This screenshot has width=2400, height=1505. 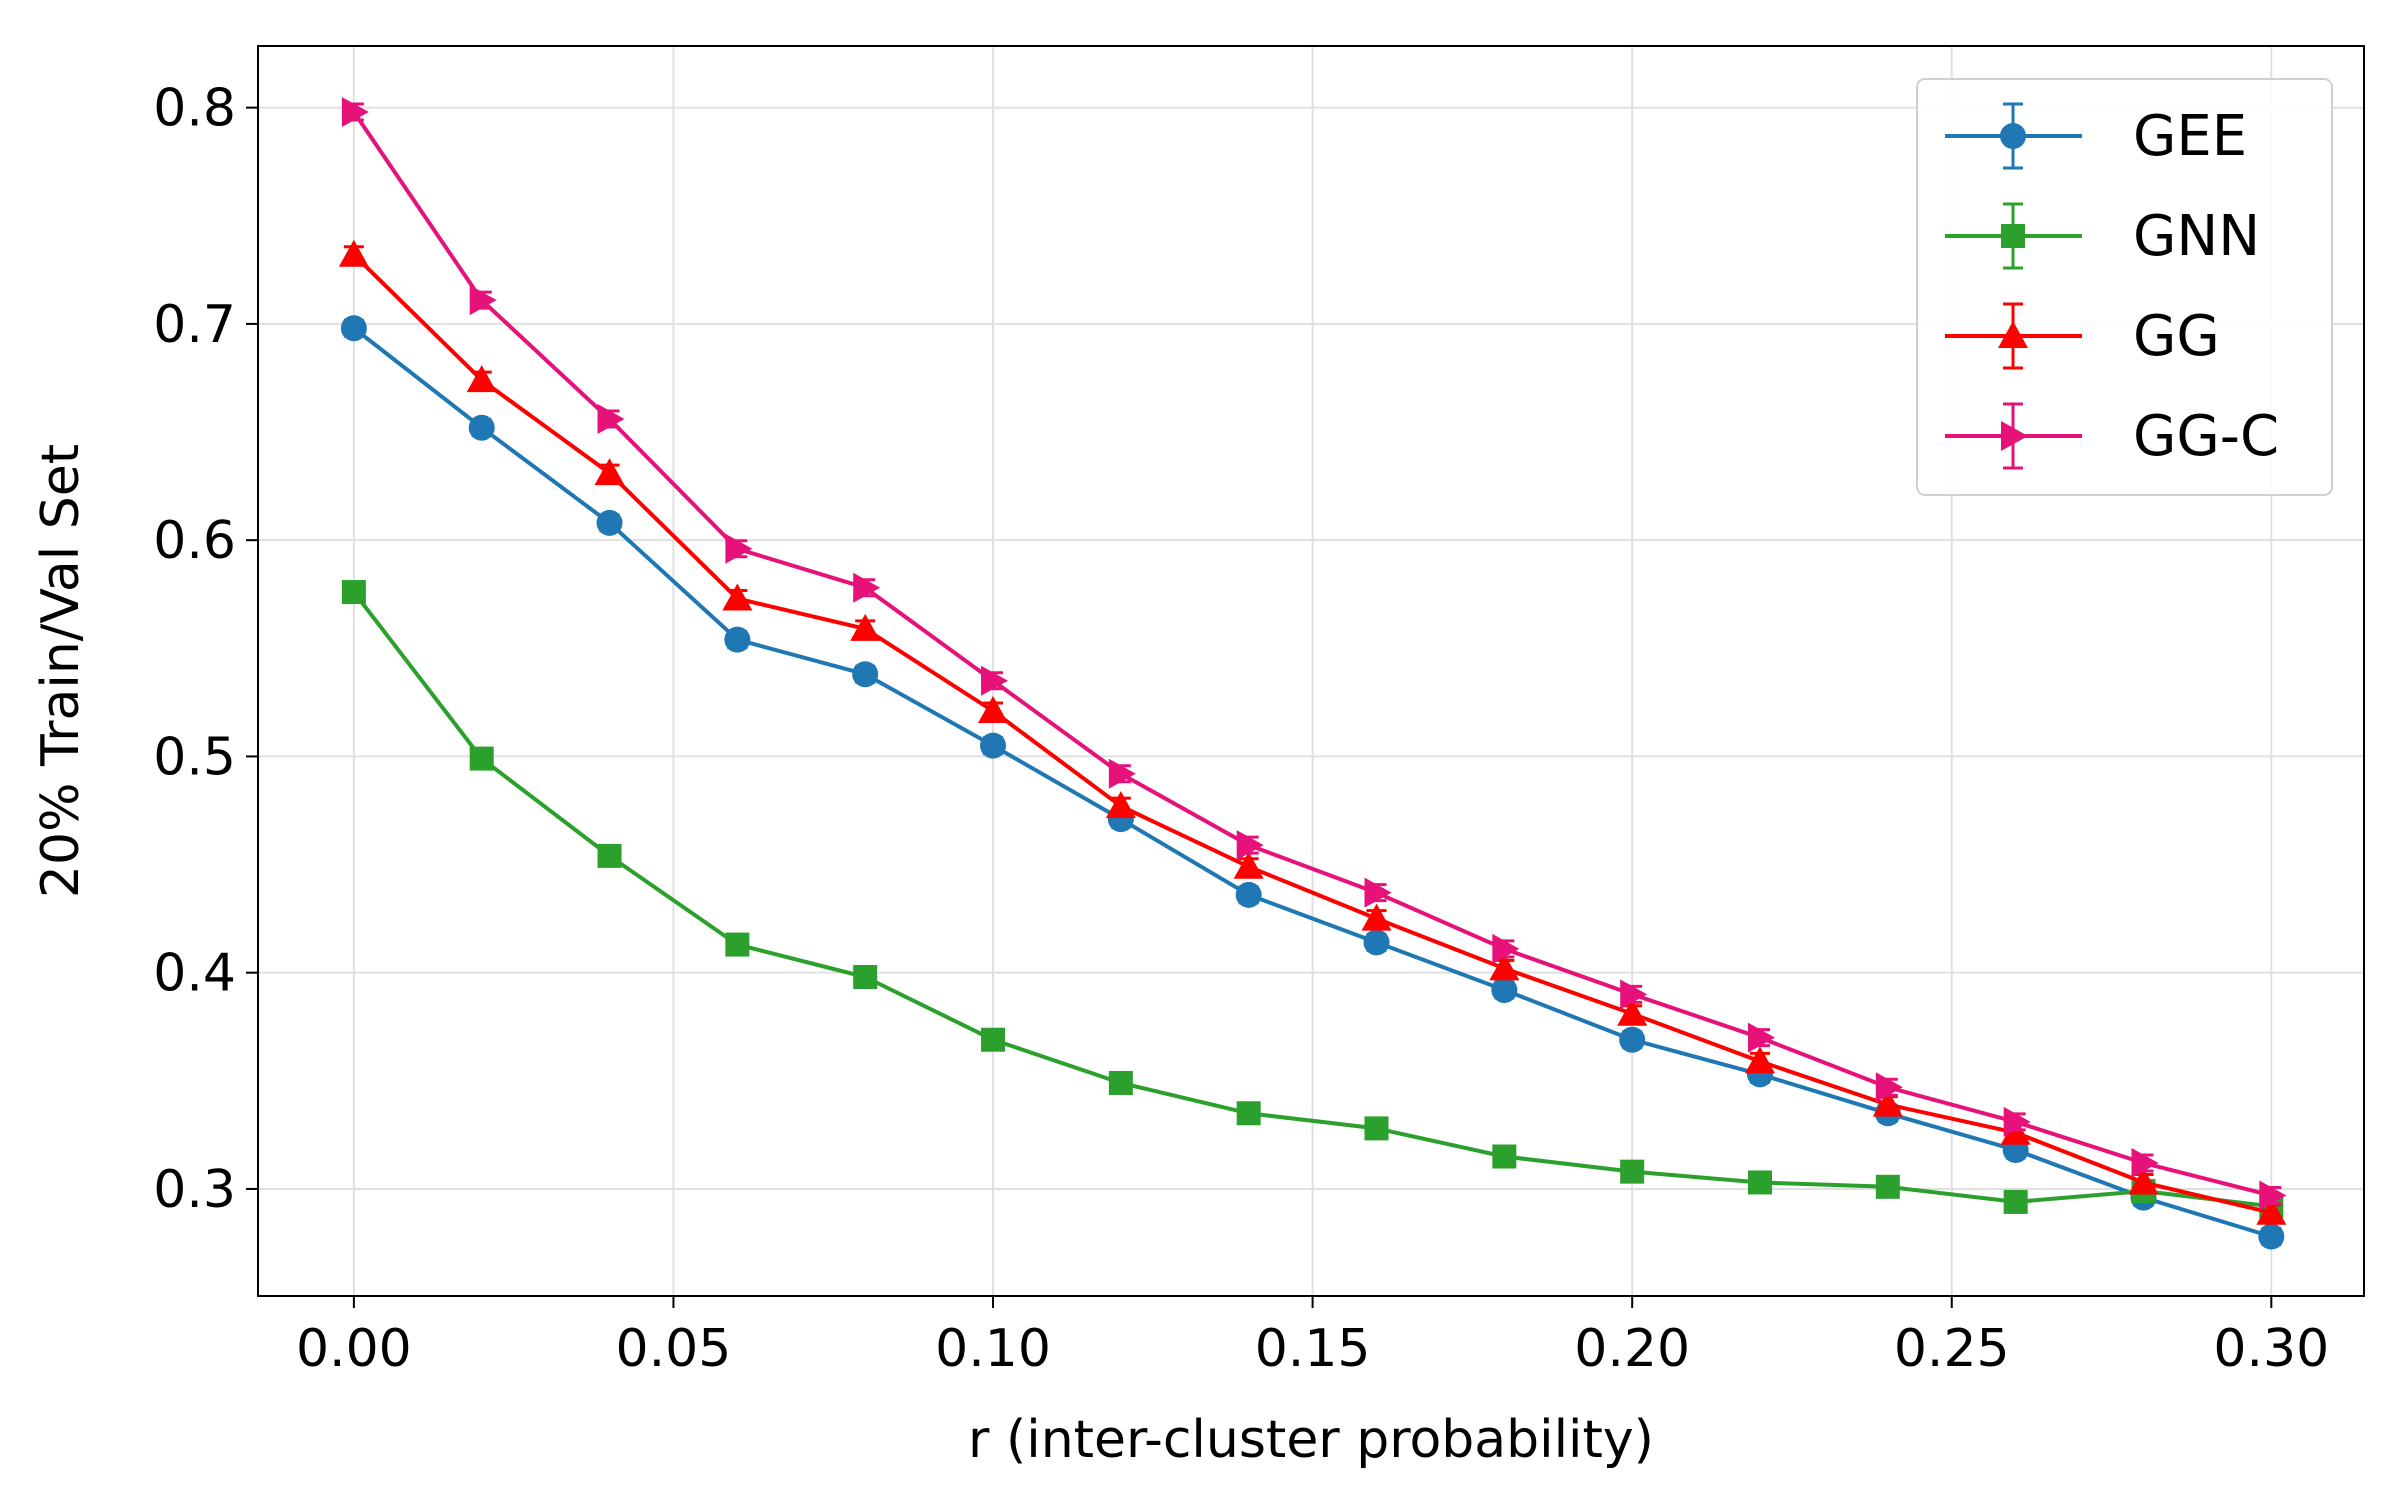 I want to click on legend-marker-gg-c, so click(x=2014, y=436).